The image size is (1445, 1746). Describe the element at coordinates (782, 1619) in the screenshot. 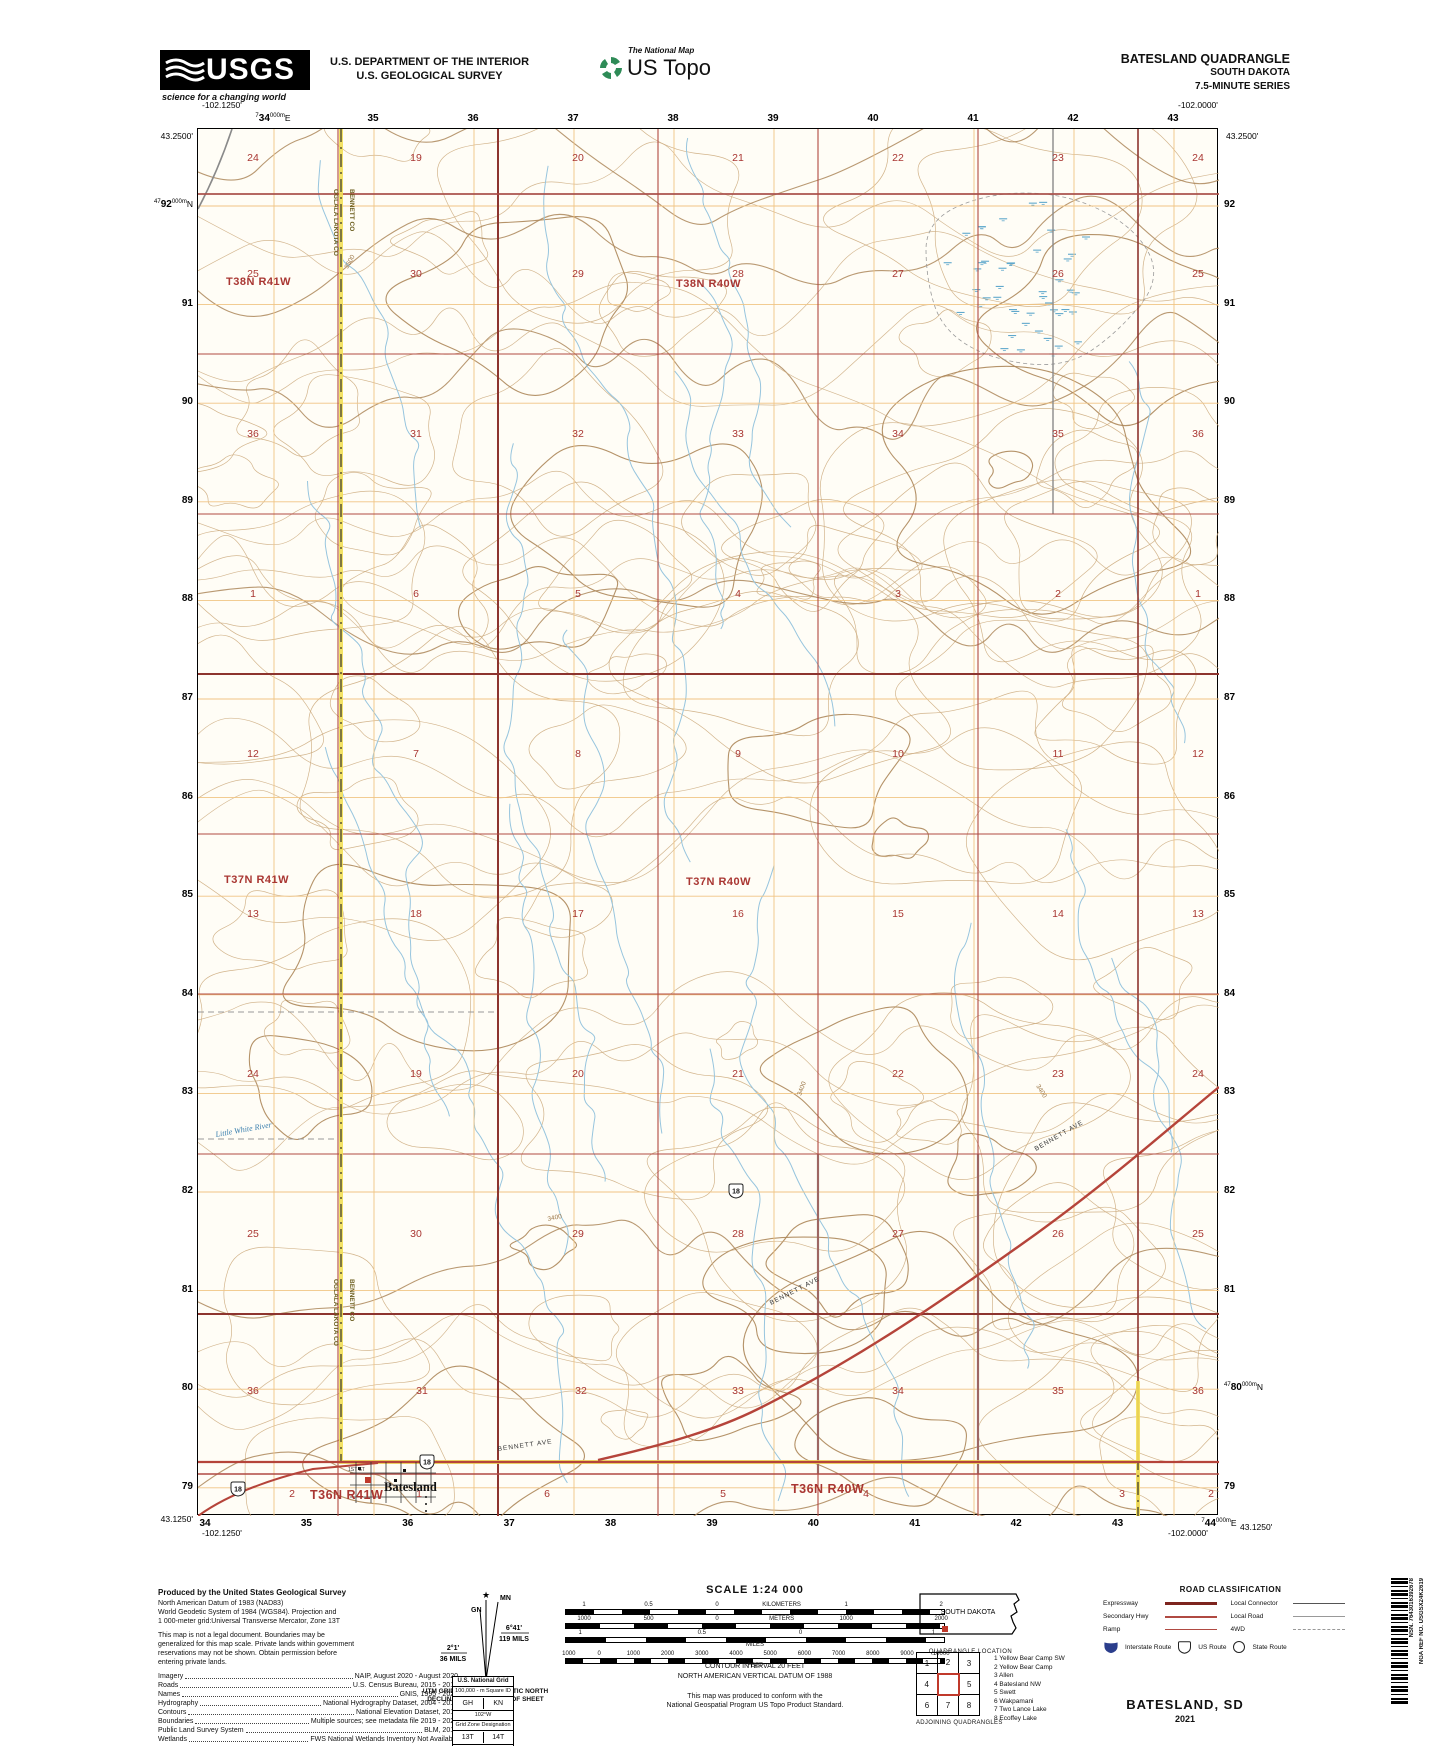

I see `scale-bar-label: METERS` at that location.